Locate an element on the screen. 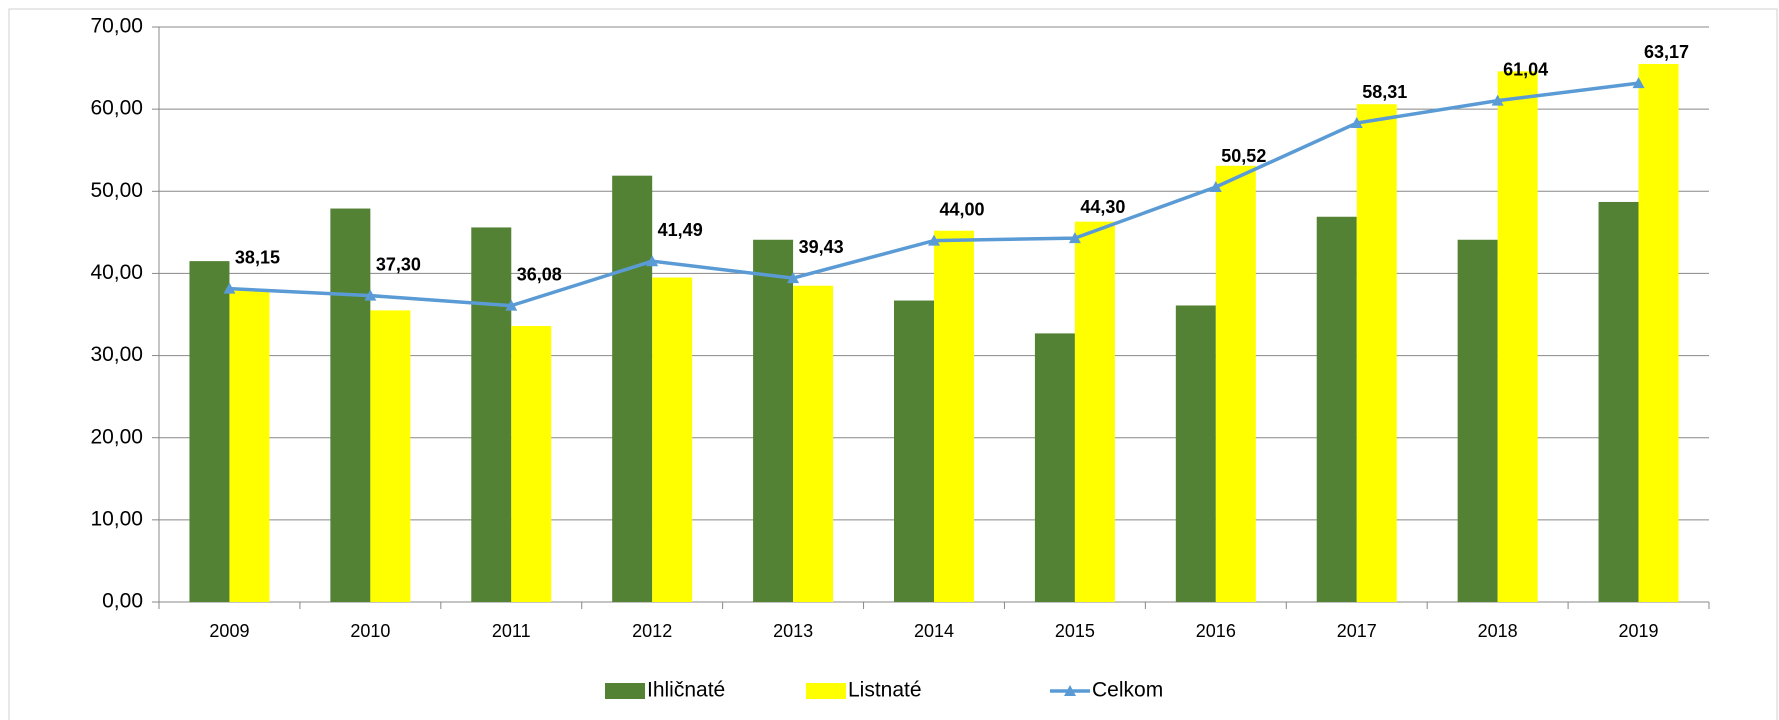 Image resolution: width=1779 pixels, height=720 pixels. y-tick-label: 50,00 is located at coordinates (116, 190).